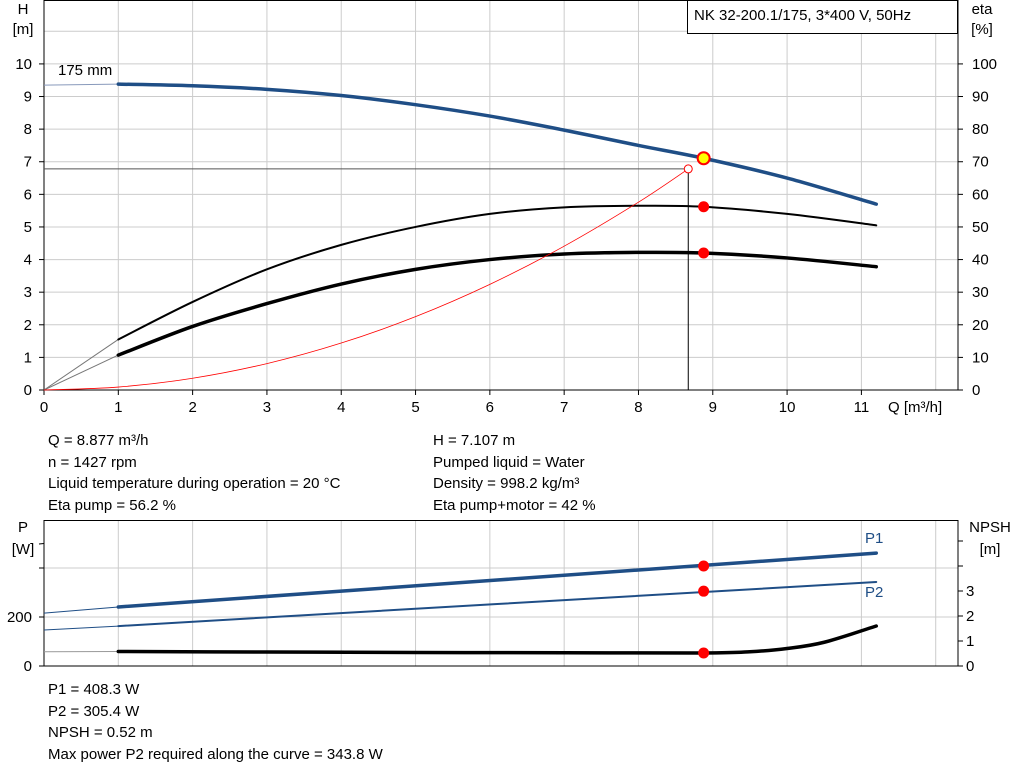  What do you see at coordinates (415, 407) in the screenshot?
I see `x-tick-label: 5` at bounding box center [415, 407].